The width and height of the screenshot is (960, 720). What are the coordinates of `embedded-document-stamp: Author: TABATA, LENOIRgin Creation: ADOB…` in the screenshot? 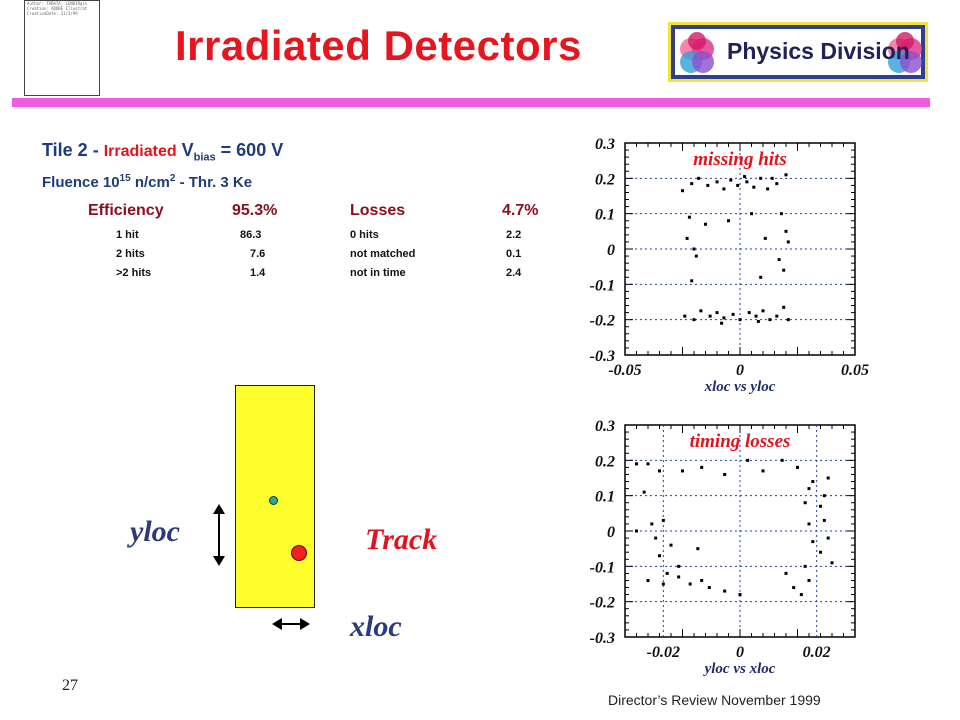 It's located at (62, 48).